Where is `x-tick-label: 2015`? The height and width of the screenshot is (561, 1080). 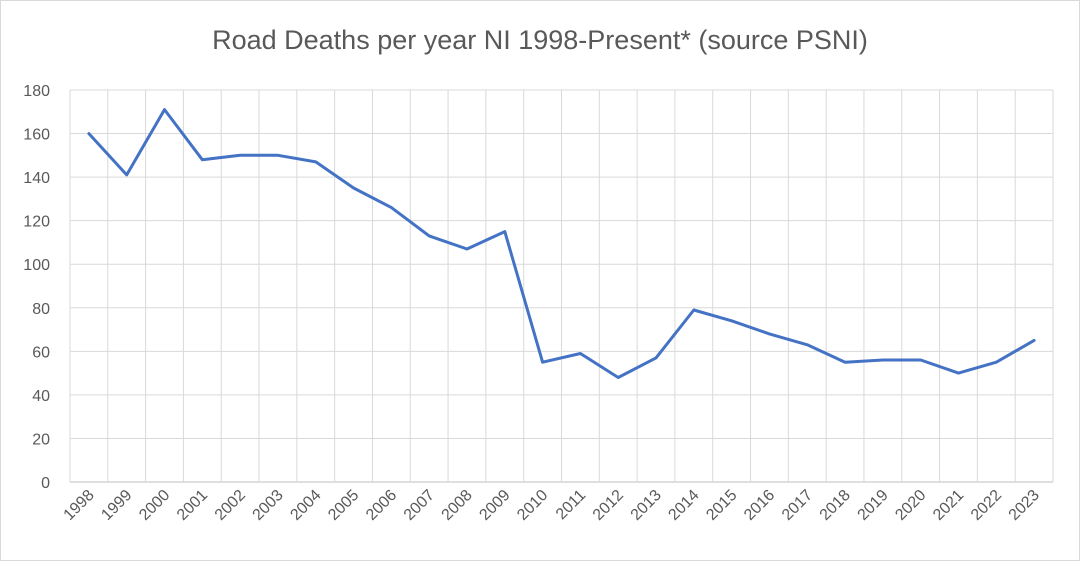
x-tick-label: 2015 is located at coordinates (721, 505).